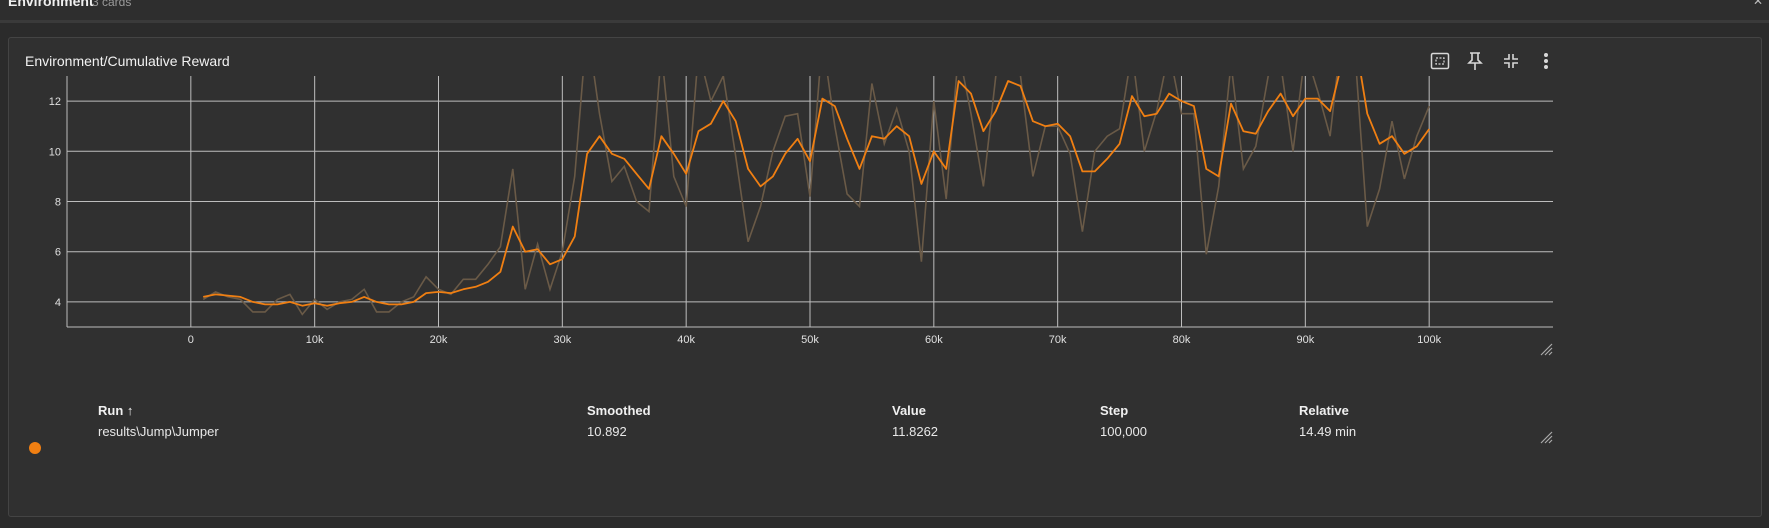 The height and width of the screenshot is (528, 1769). What do you see at coordinates (55, 152) in the screenshot?
I see `y-tick-label: 10` at bounding box center [55, 152].